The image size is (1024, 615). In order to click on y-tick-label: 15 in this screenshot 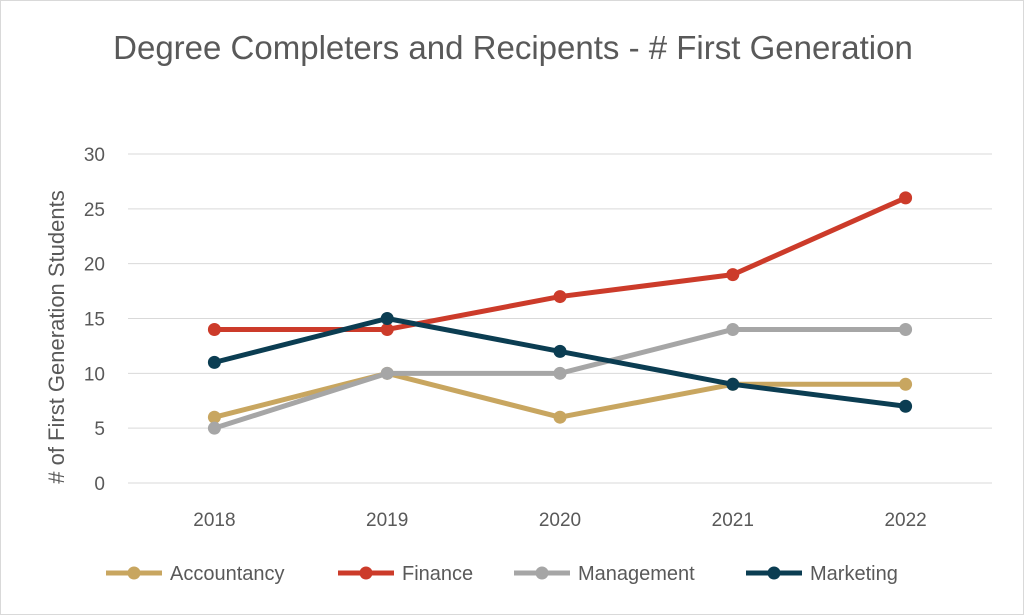, I will do `click(94, 320)`.